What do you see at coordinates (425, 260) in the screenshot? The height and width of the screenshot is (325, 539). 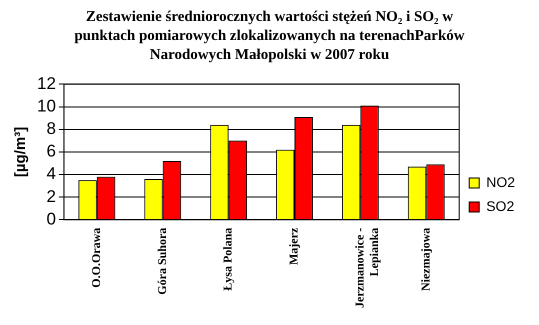 I see `x-tick-label: Niezmajowa` at bounding box center [425, 260].